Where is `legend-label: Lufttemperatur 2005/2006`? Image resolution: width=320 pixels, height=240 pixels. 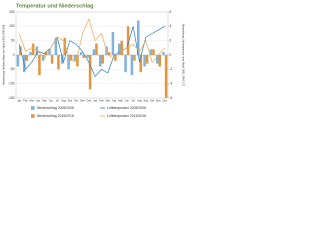
legend-label: Lufttemperatur 2005/2006 is located at coordinates (126, 108).